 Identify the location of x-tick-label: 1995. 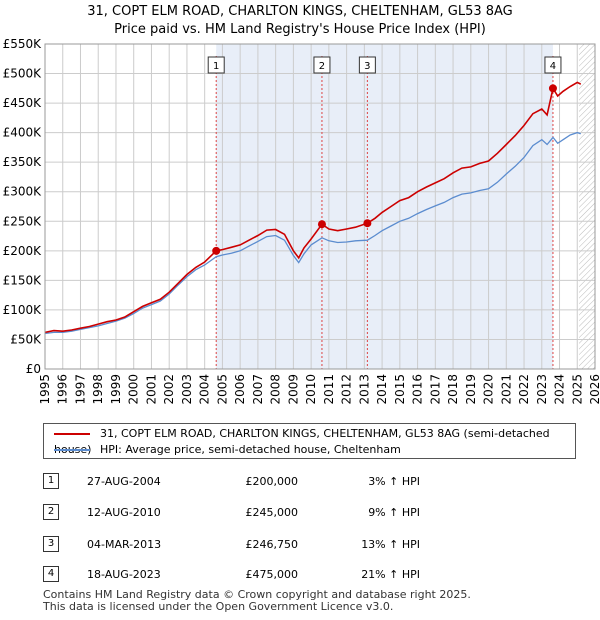
(45, 389).